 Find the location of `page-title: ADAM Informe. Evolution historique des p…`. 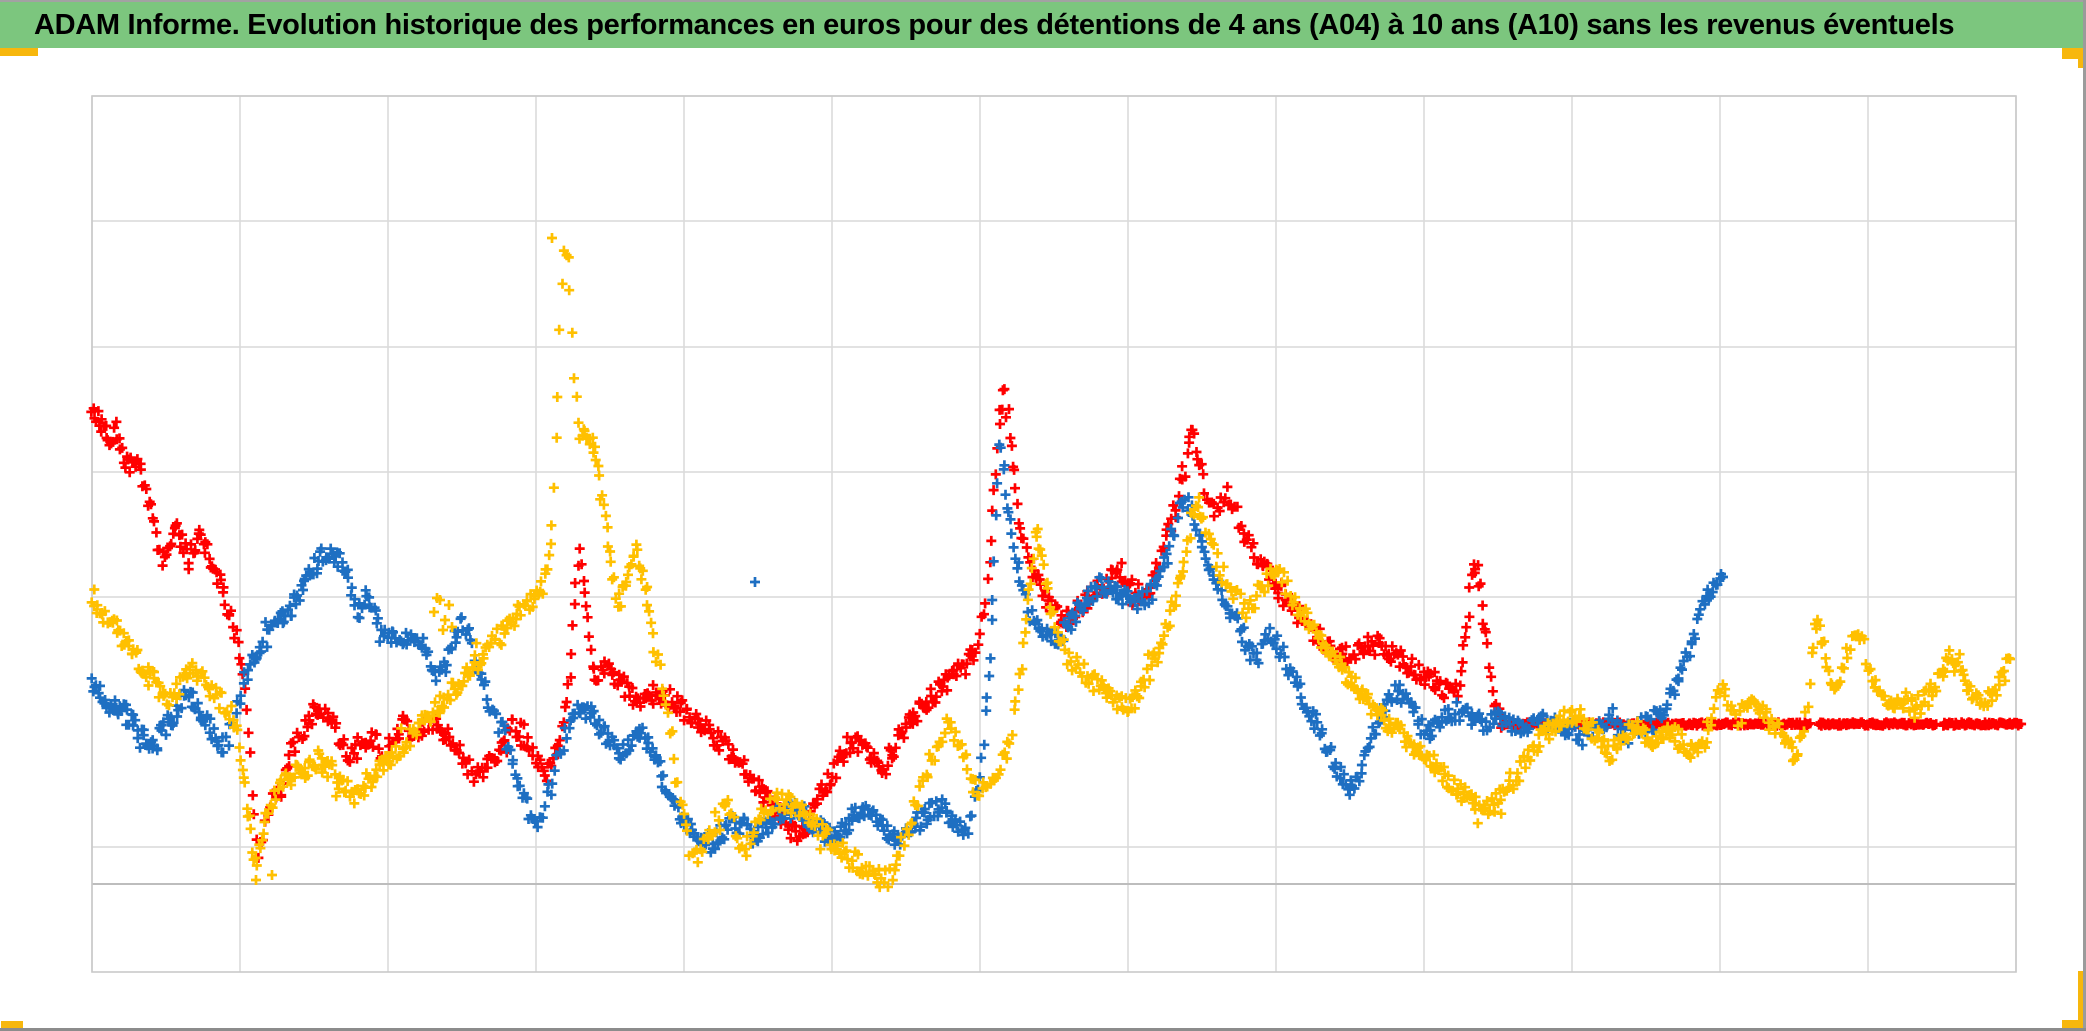

page-title: ADAM Informe. Evolution historique des p… is located at coordinates (994, 24).